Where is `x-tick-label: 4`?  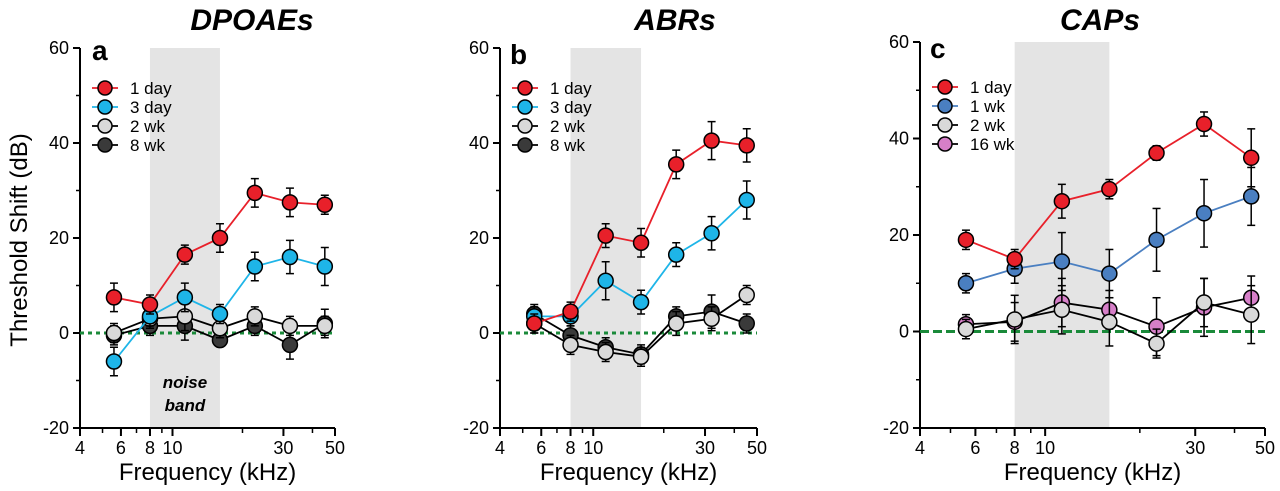 x-tick-label: 4 is located at coordinates (500, 448).